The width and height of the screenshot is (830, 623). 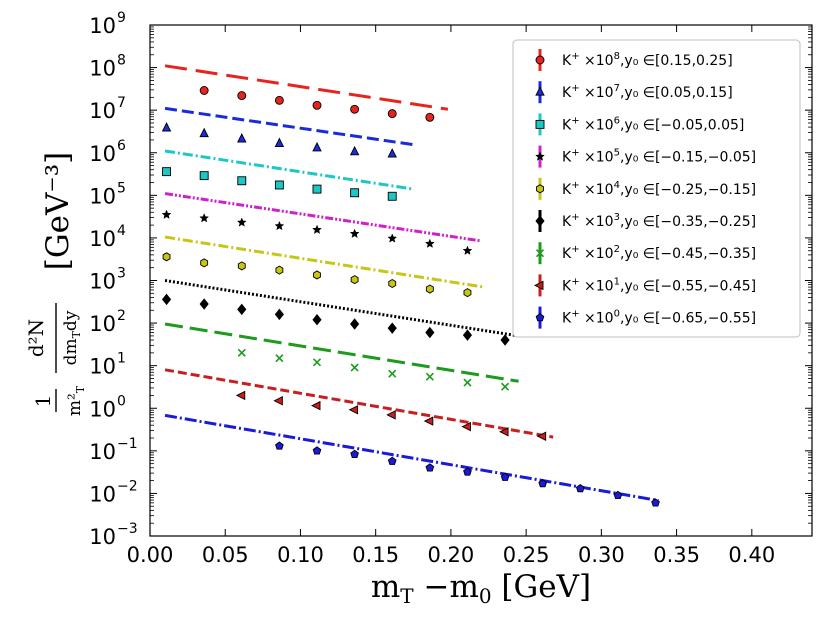 I want to click on x-tick-label: 0.10, so click(x=300, y=555).